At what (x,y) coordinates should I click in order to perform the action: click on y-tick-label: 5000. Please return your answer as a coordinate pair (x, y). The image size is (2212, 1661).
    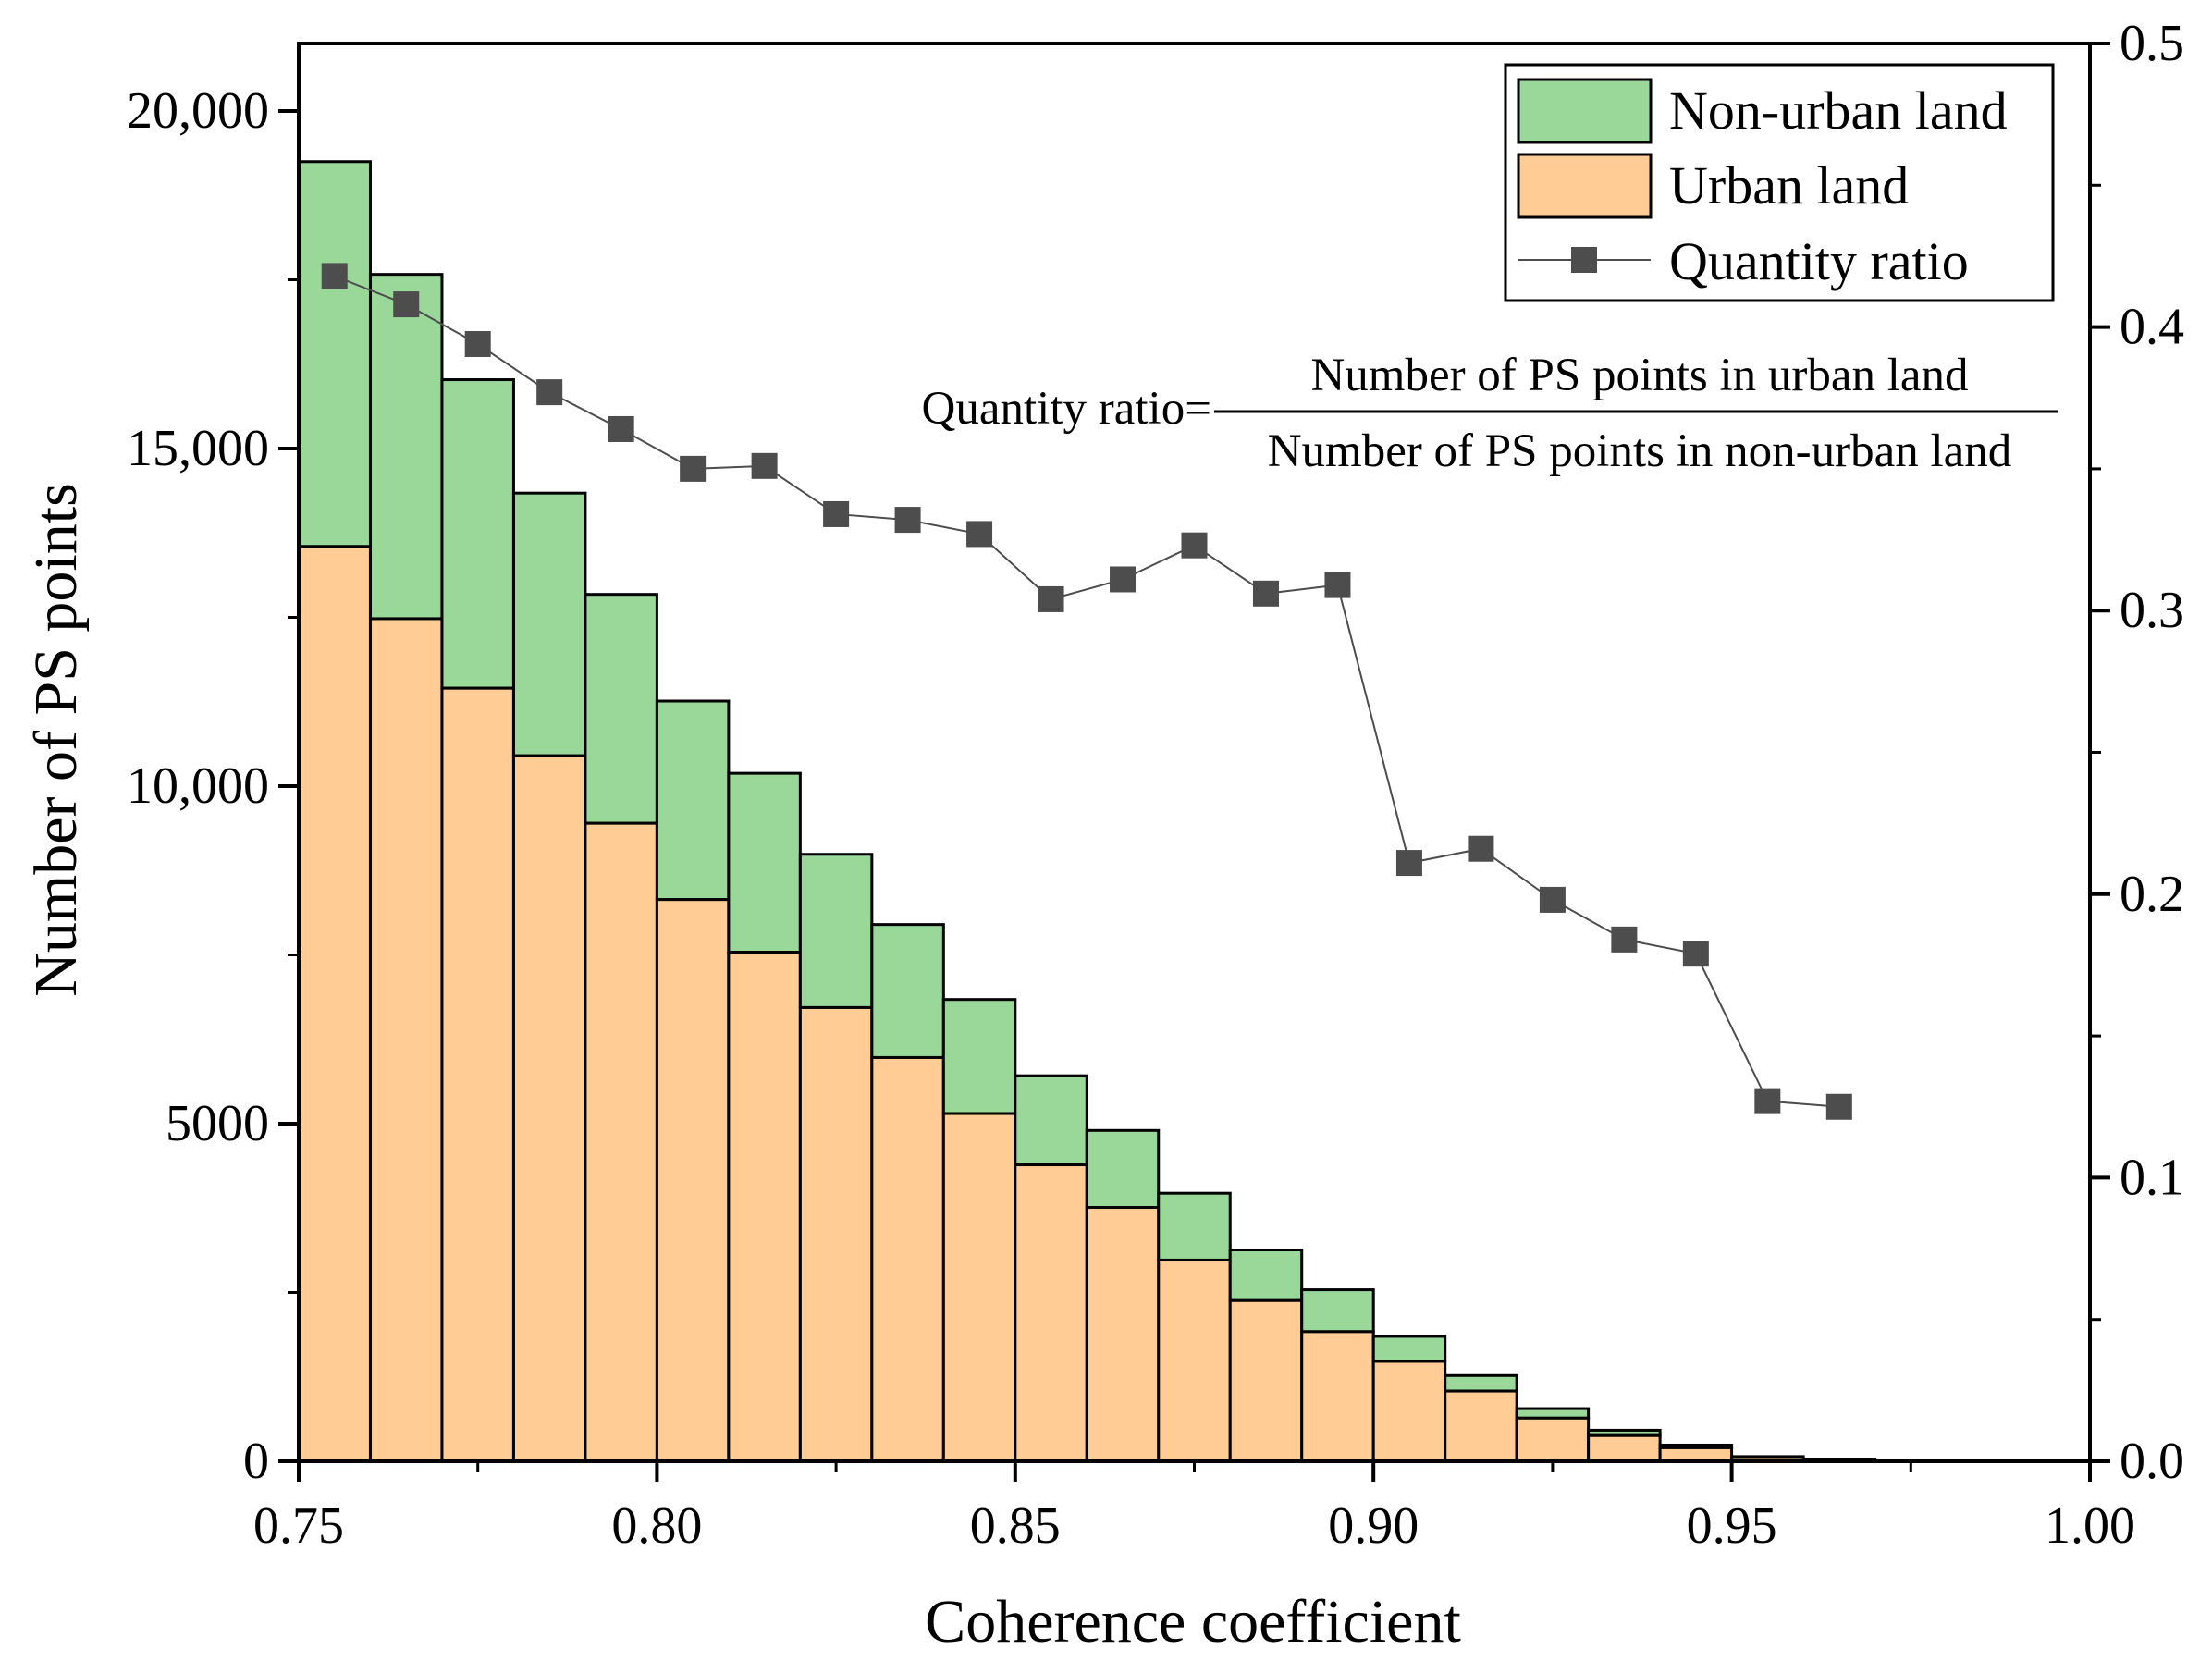
    Looking at the image, I should click on (218, 1123).